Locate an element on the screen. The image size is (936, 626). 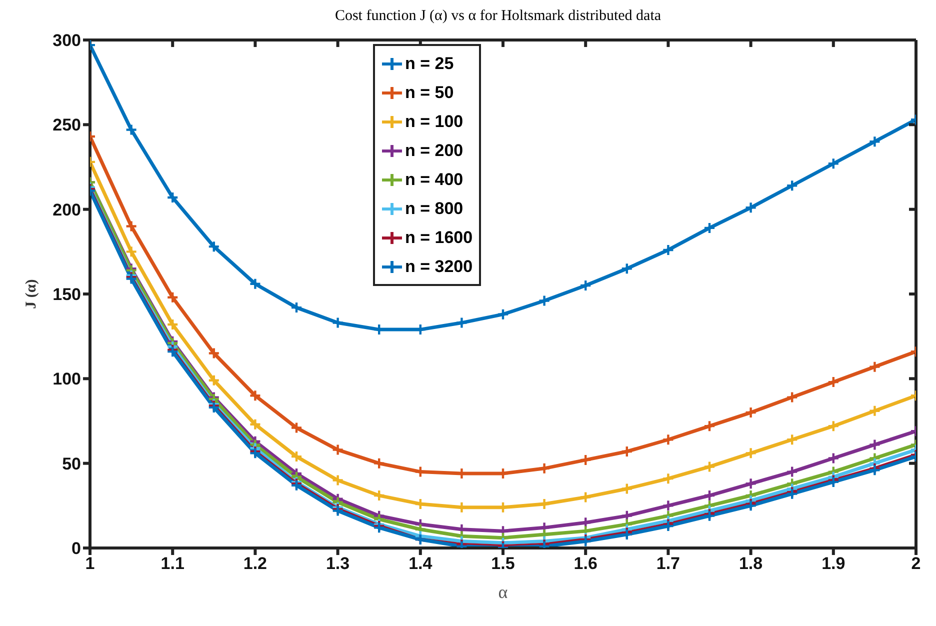
x-tick-label: 1.5 is located at coordinates (503, 564).